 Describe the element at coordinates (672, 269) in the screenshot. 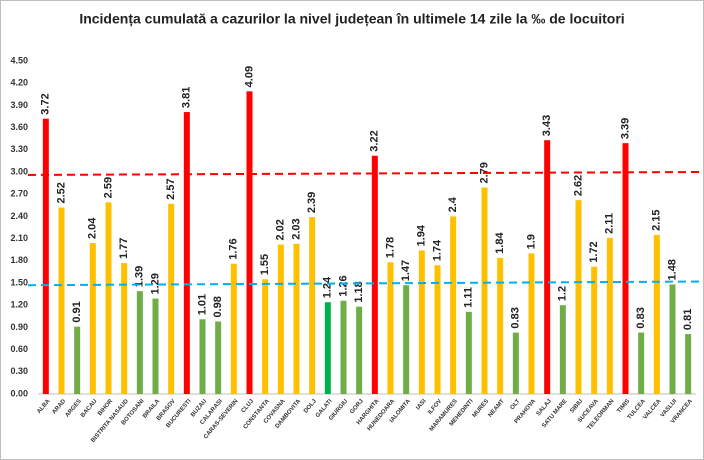

I see `value-label: 1.48` at that location.